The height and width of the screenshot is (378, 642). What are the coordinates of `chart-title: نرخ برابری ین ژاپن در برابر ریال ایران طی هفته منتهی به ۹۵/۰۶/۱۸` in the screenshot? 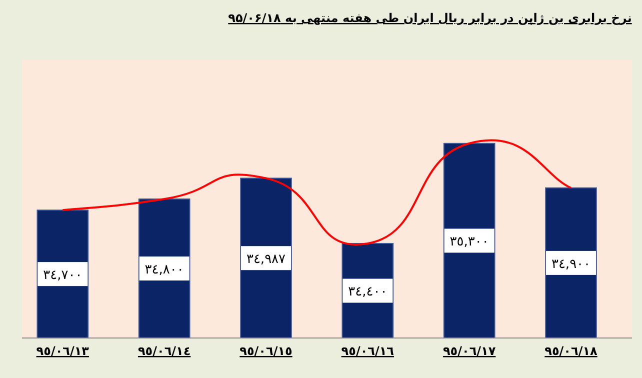 It's located at (430, 18).